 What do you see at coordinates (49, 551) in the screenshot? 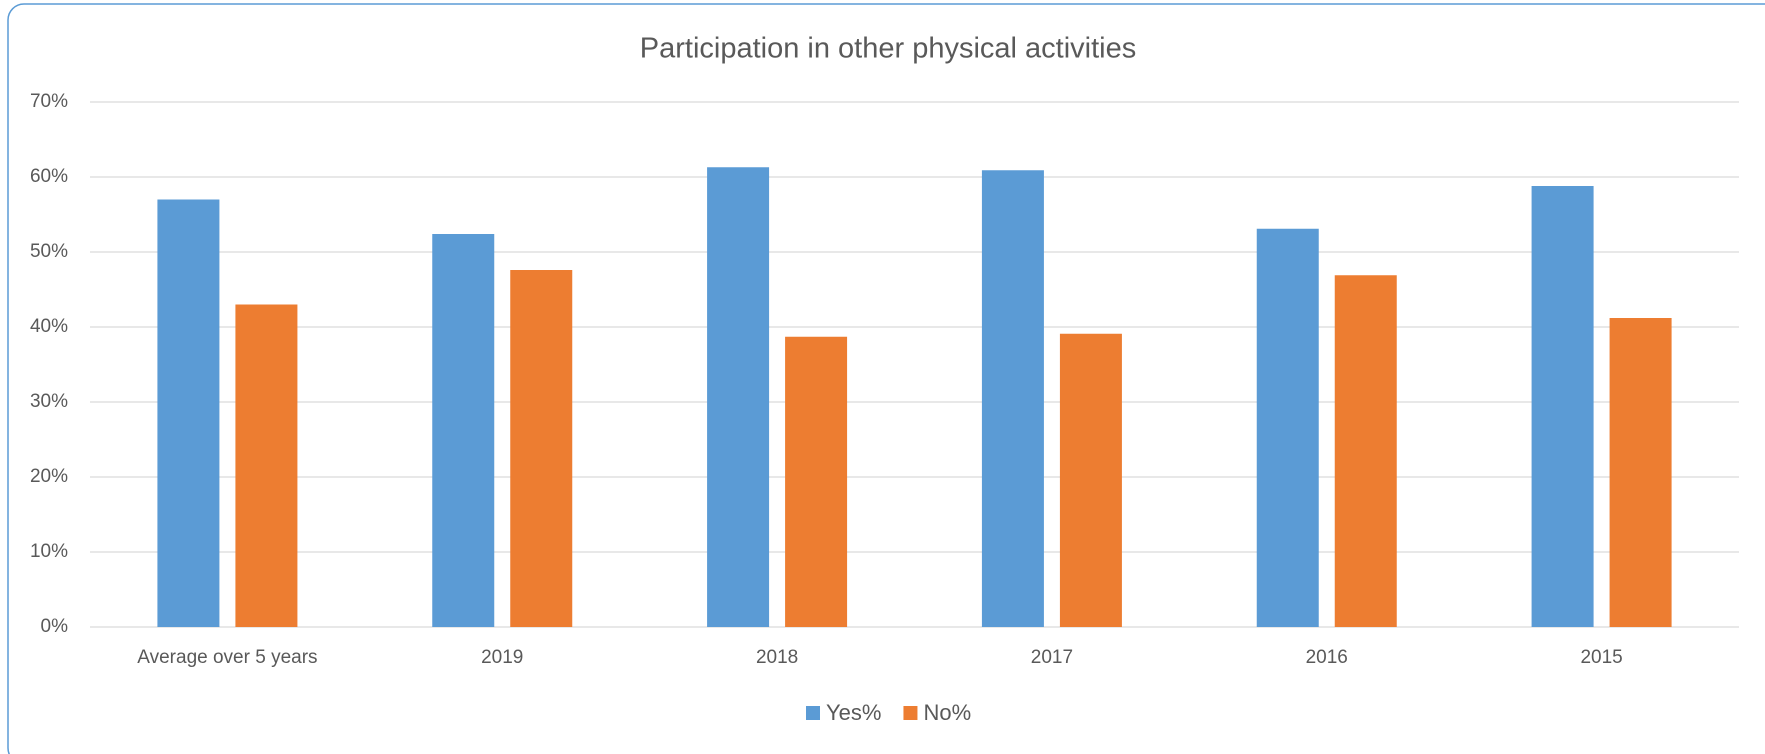
I see `y-tick-label: 10%` at bounding box center [49, 551].